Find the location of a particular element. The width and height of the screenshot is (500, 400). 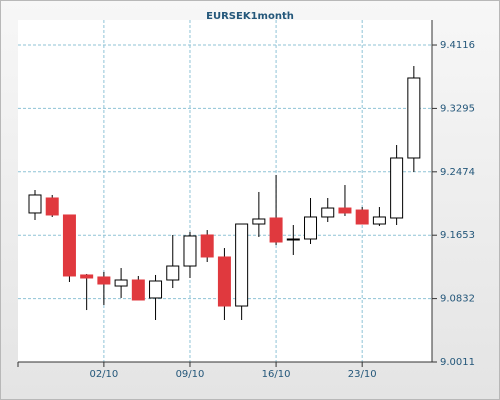

y-tick-label: 9.4116 is located at coordinates (457, 45).